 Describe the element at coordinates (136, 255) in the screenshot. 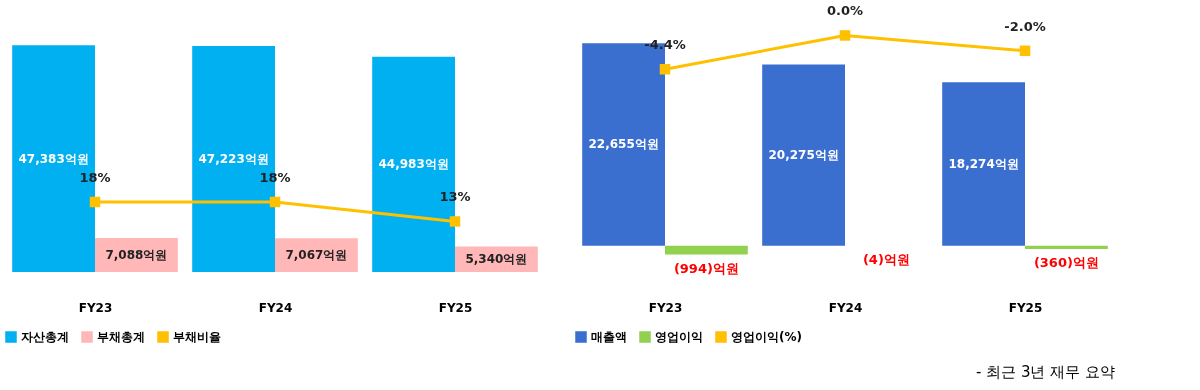

I see `data-label: 7,088억원` at that location.